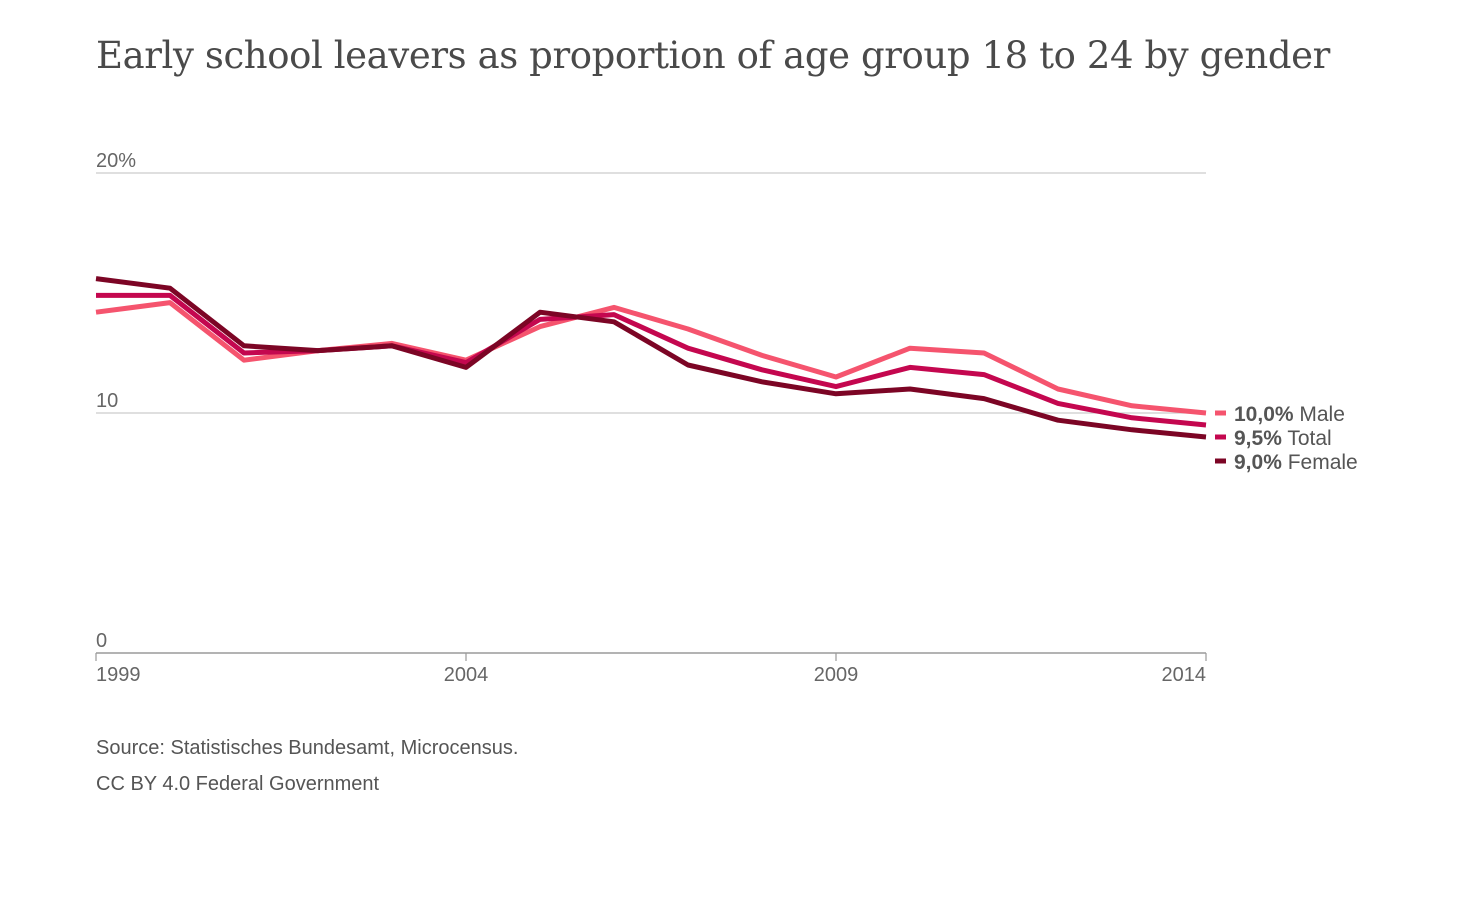 The width and height of the screenshot is (1474, 907). Describe the element at coordinates (101, 641) in the screenshot. I see `y-tick-label: 0` at that location.